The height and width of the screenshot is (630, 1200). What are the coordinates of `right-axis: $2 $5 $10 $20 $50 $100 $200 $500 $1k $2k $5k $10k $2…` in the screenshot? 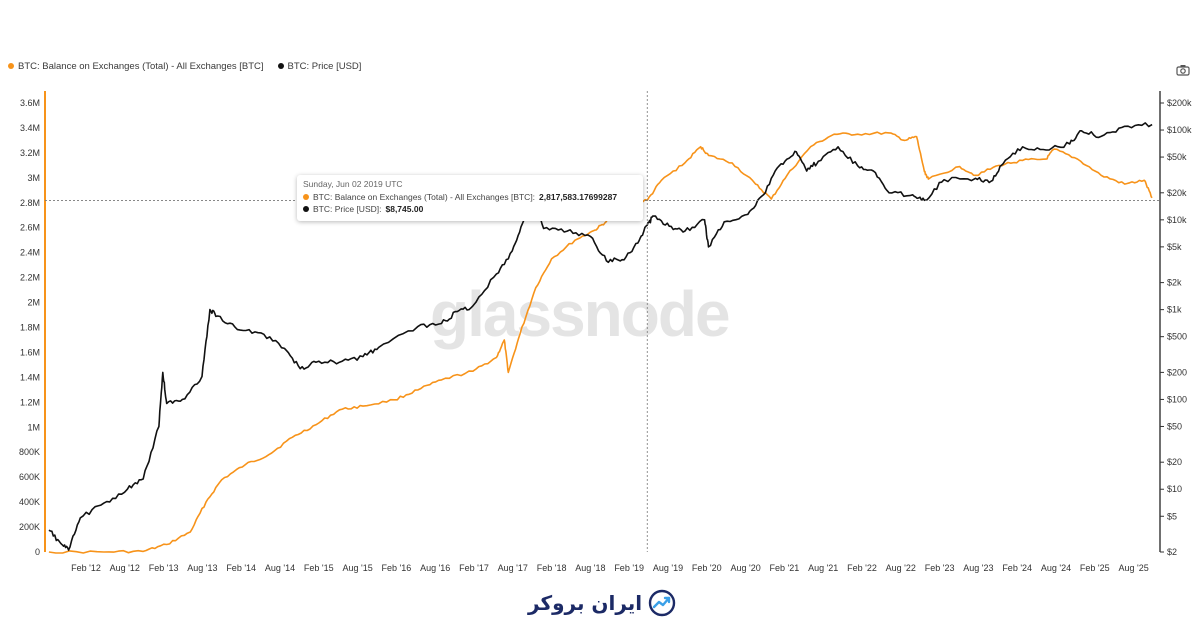 It's located at (1175, 324).